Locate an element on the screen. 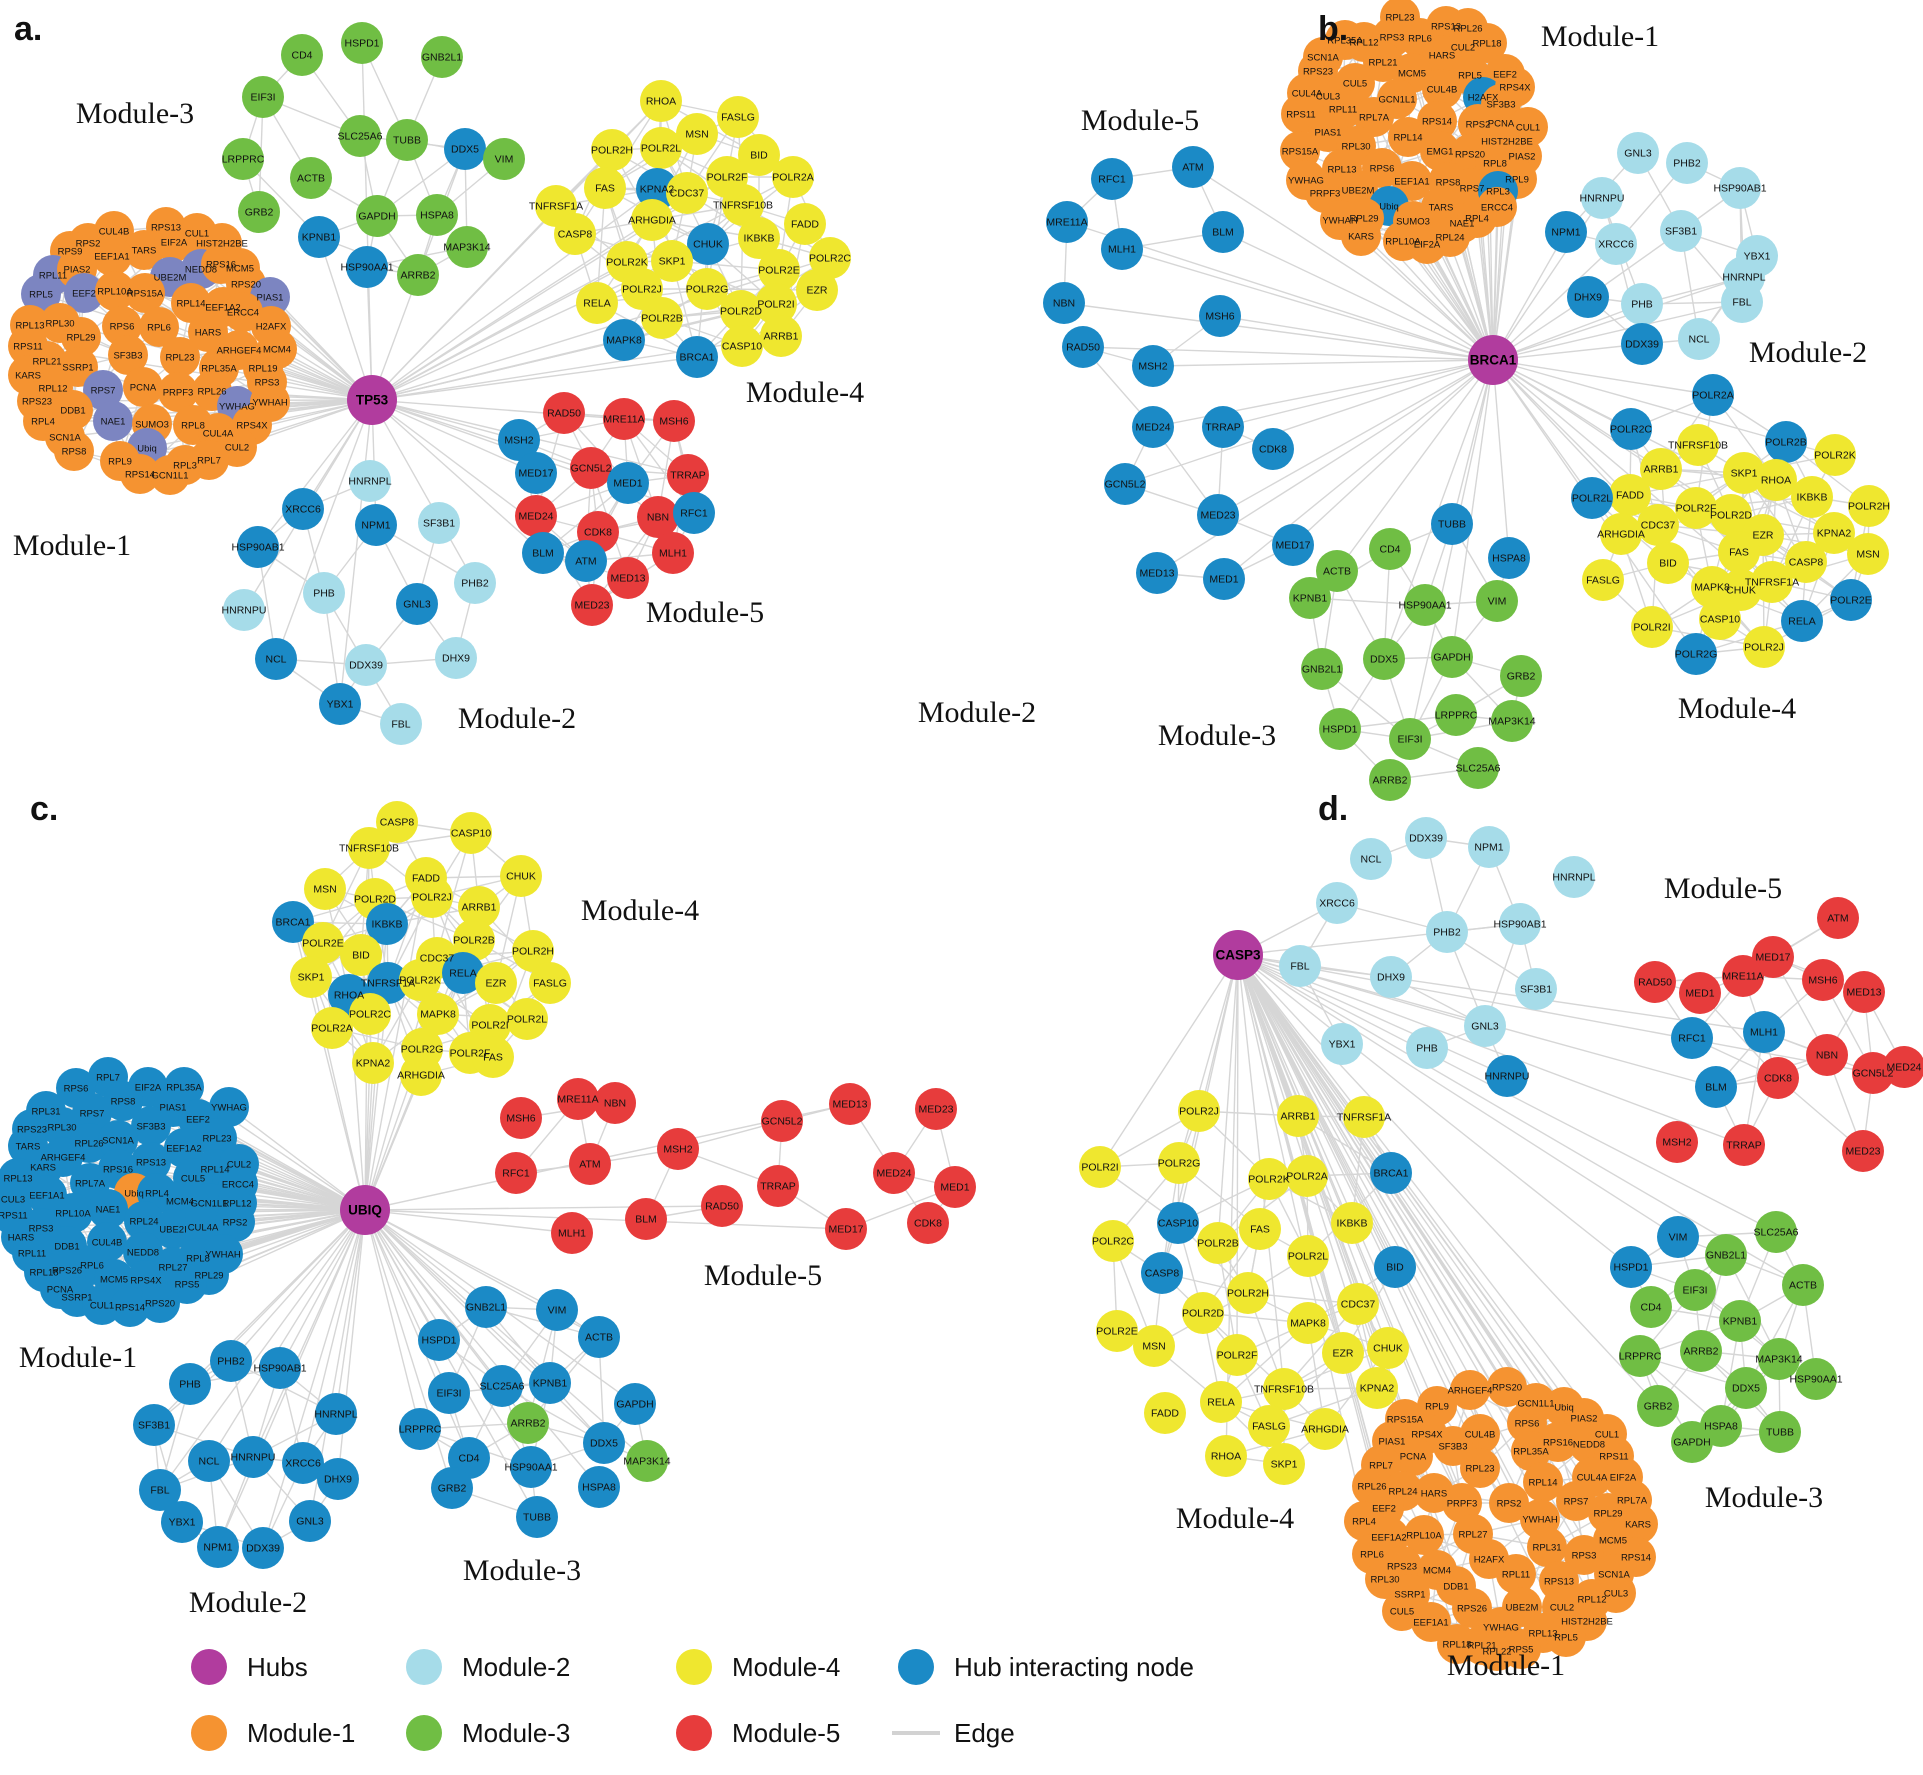 The width and height of the screenshot is (1923, 1775). node-label: GCN5L2 is located at coordinates (782, 1122).